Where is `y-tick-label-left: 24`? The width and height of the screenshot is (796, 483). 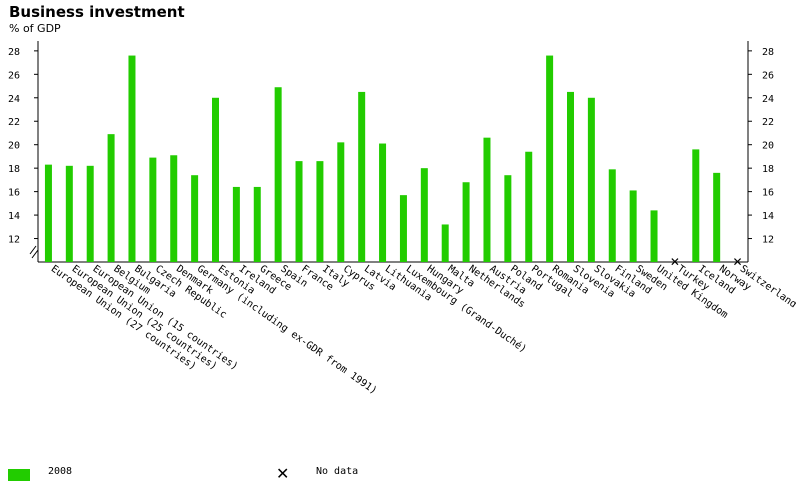 y-tick-label-left: 24 is located at coordinates (14, 99).